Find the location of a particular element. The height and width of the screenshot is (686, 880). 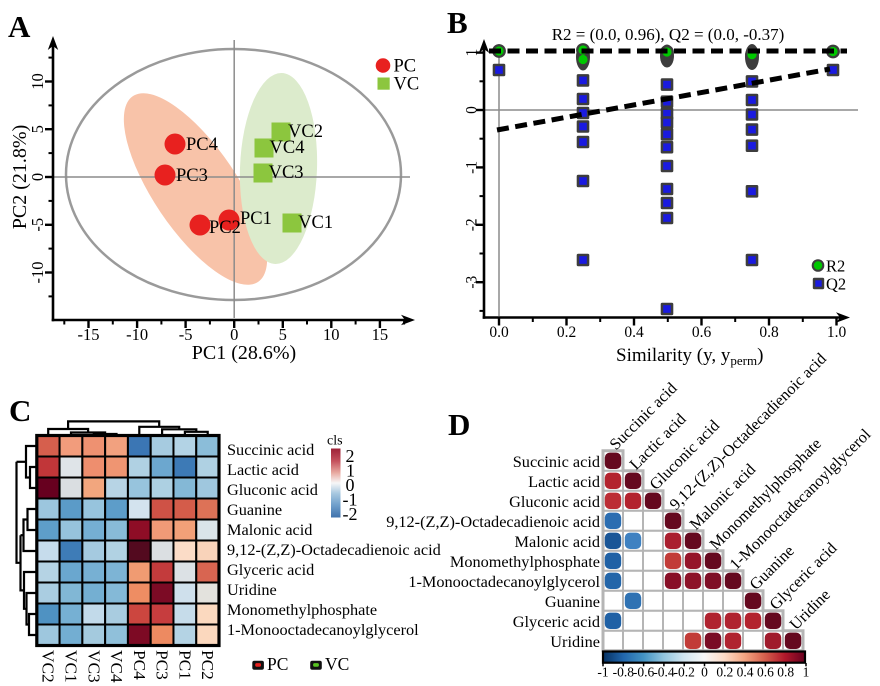

svg-text: D is located at coordinates (459, 424).